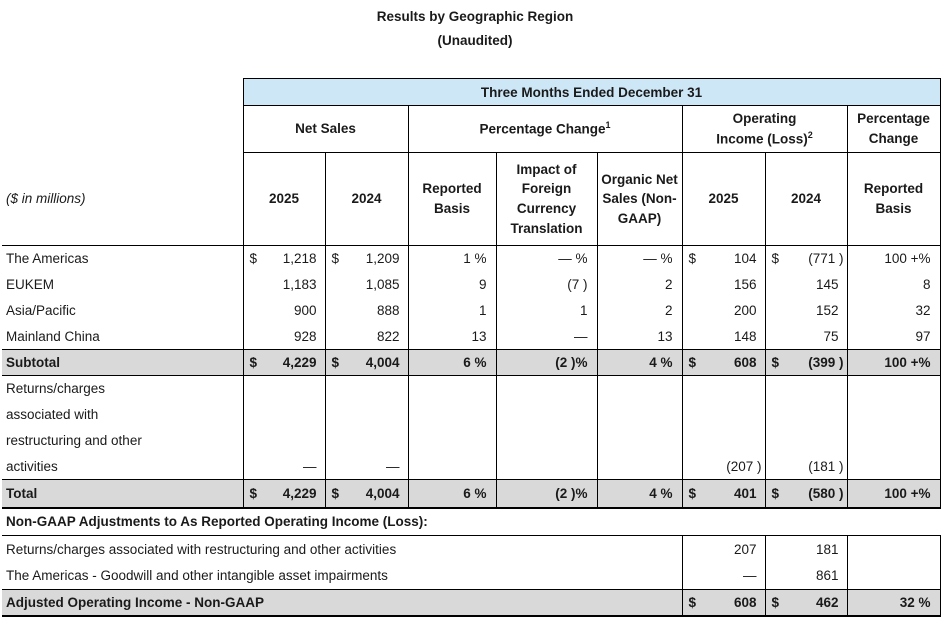  I want to click on cell-ns-2025: $1,218, so click(284, 258).